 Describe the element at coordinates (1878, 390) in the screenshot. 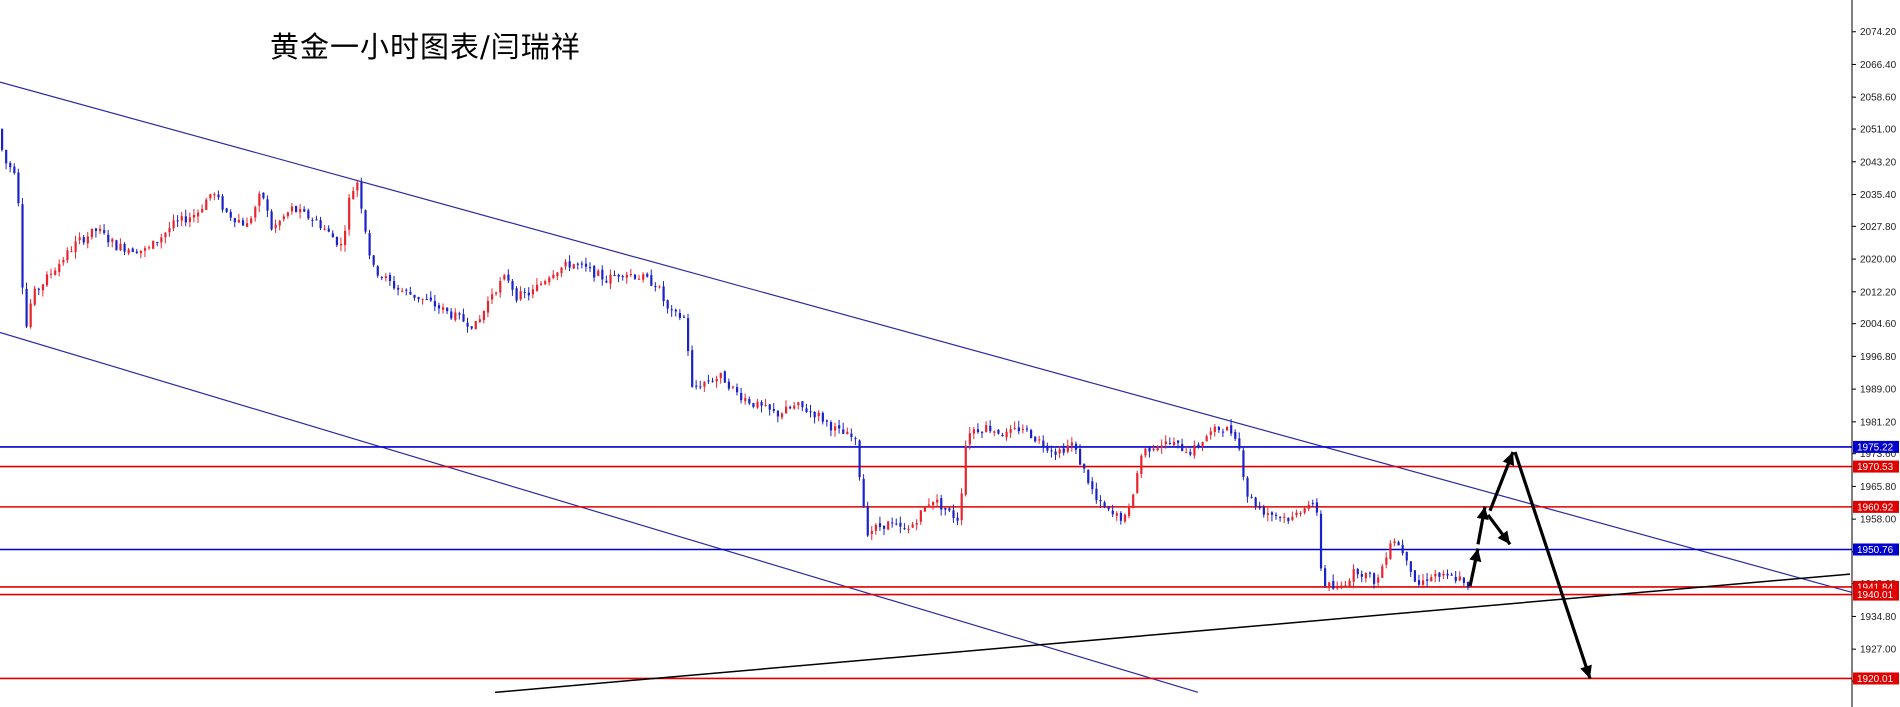

I see `price-tick-label: 1989.00` at that location.